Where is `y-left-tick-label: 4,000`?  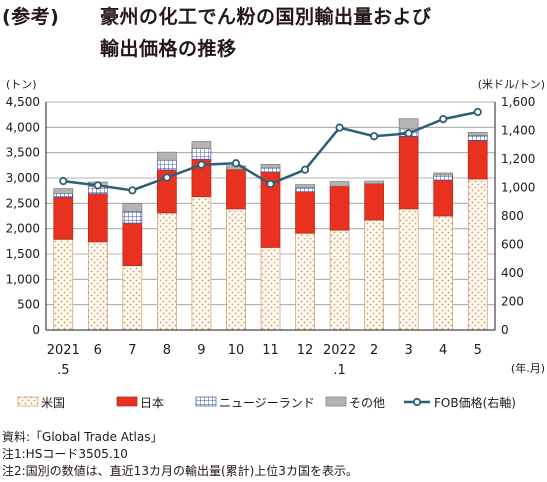 y-left-tick-label: 4,000 is located at coordinates (23, 127).